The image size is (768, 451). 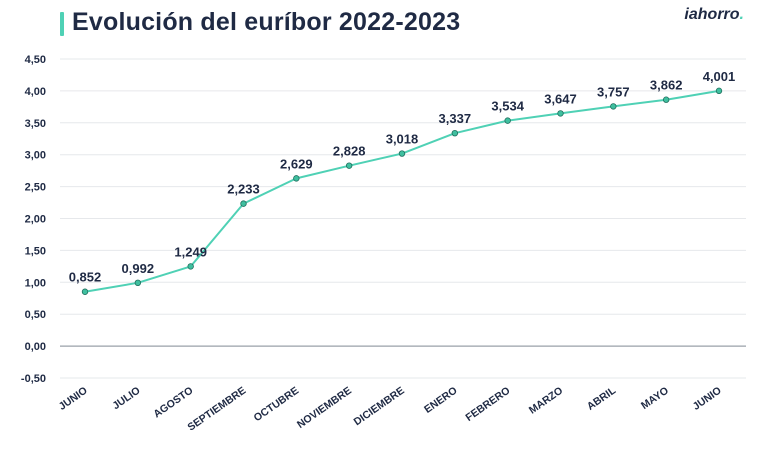 I want to click on y-tick-label: 3,00, so click(x=35, y=156).